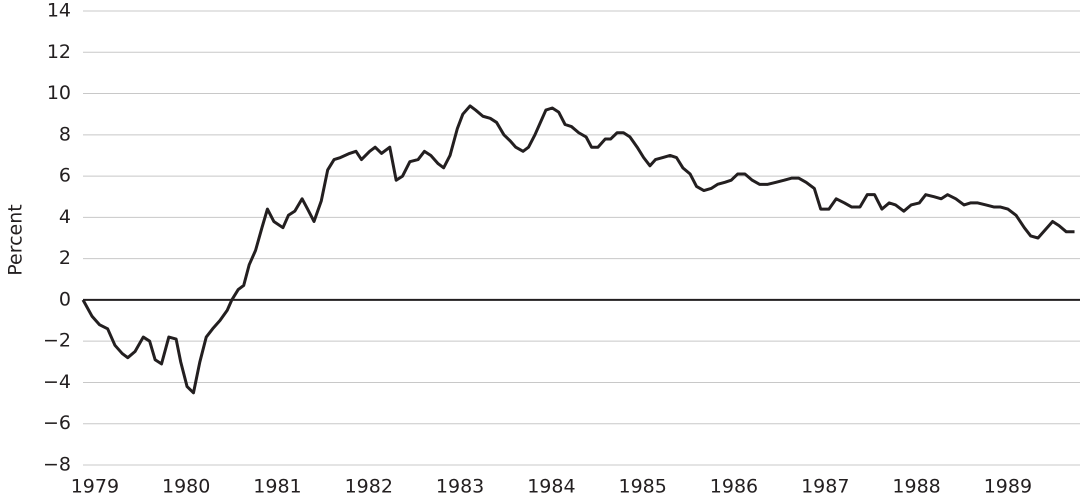  What do you see at coordinates (65, 134) in the screenshot?
I see `y-tick-label: 8` at bounding box center [65, 134].